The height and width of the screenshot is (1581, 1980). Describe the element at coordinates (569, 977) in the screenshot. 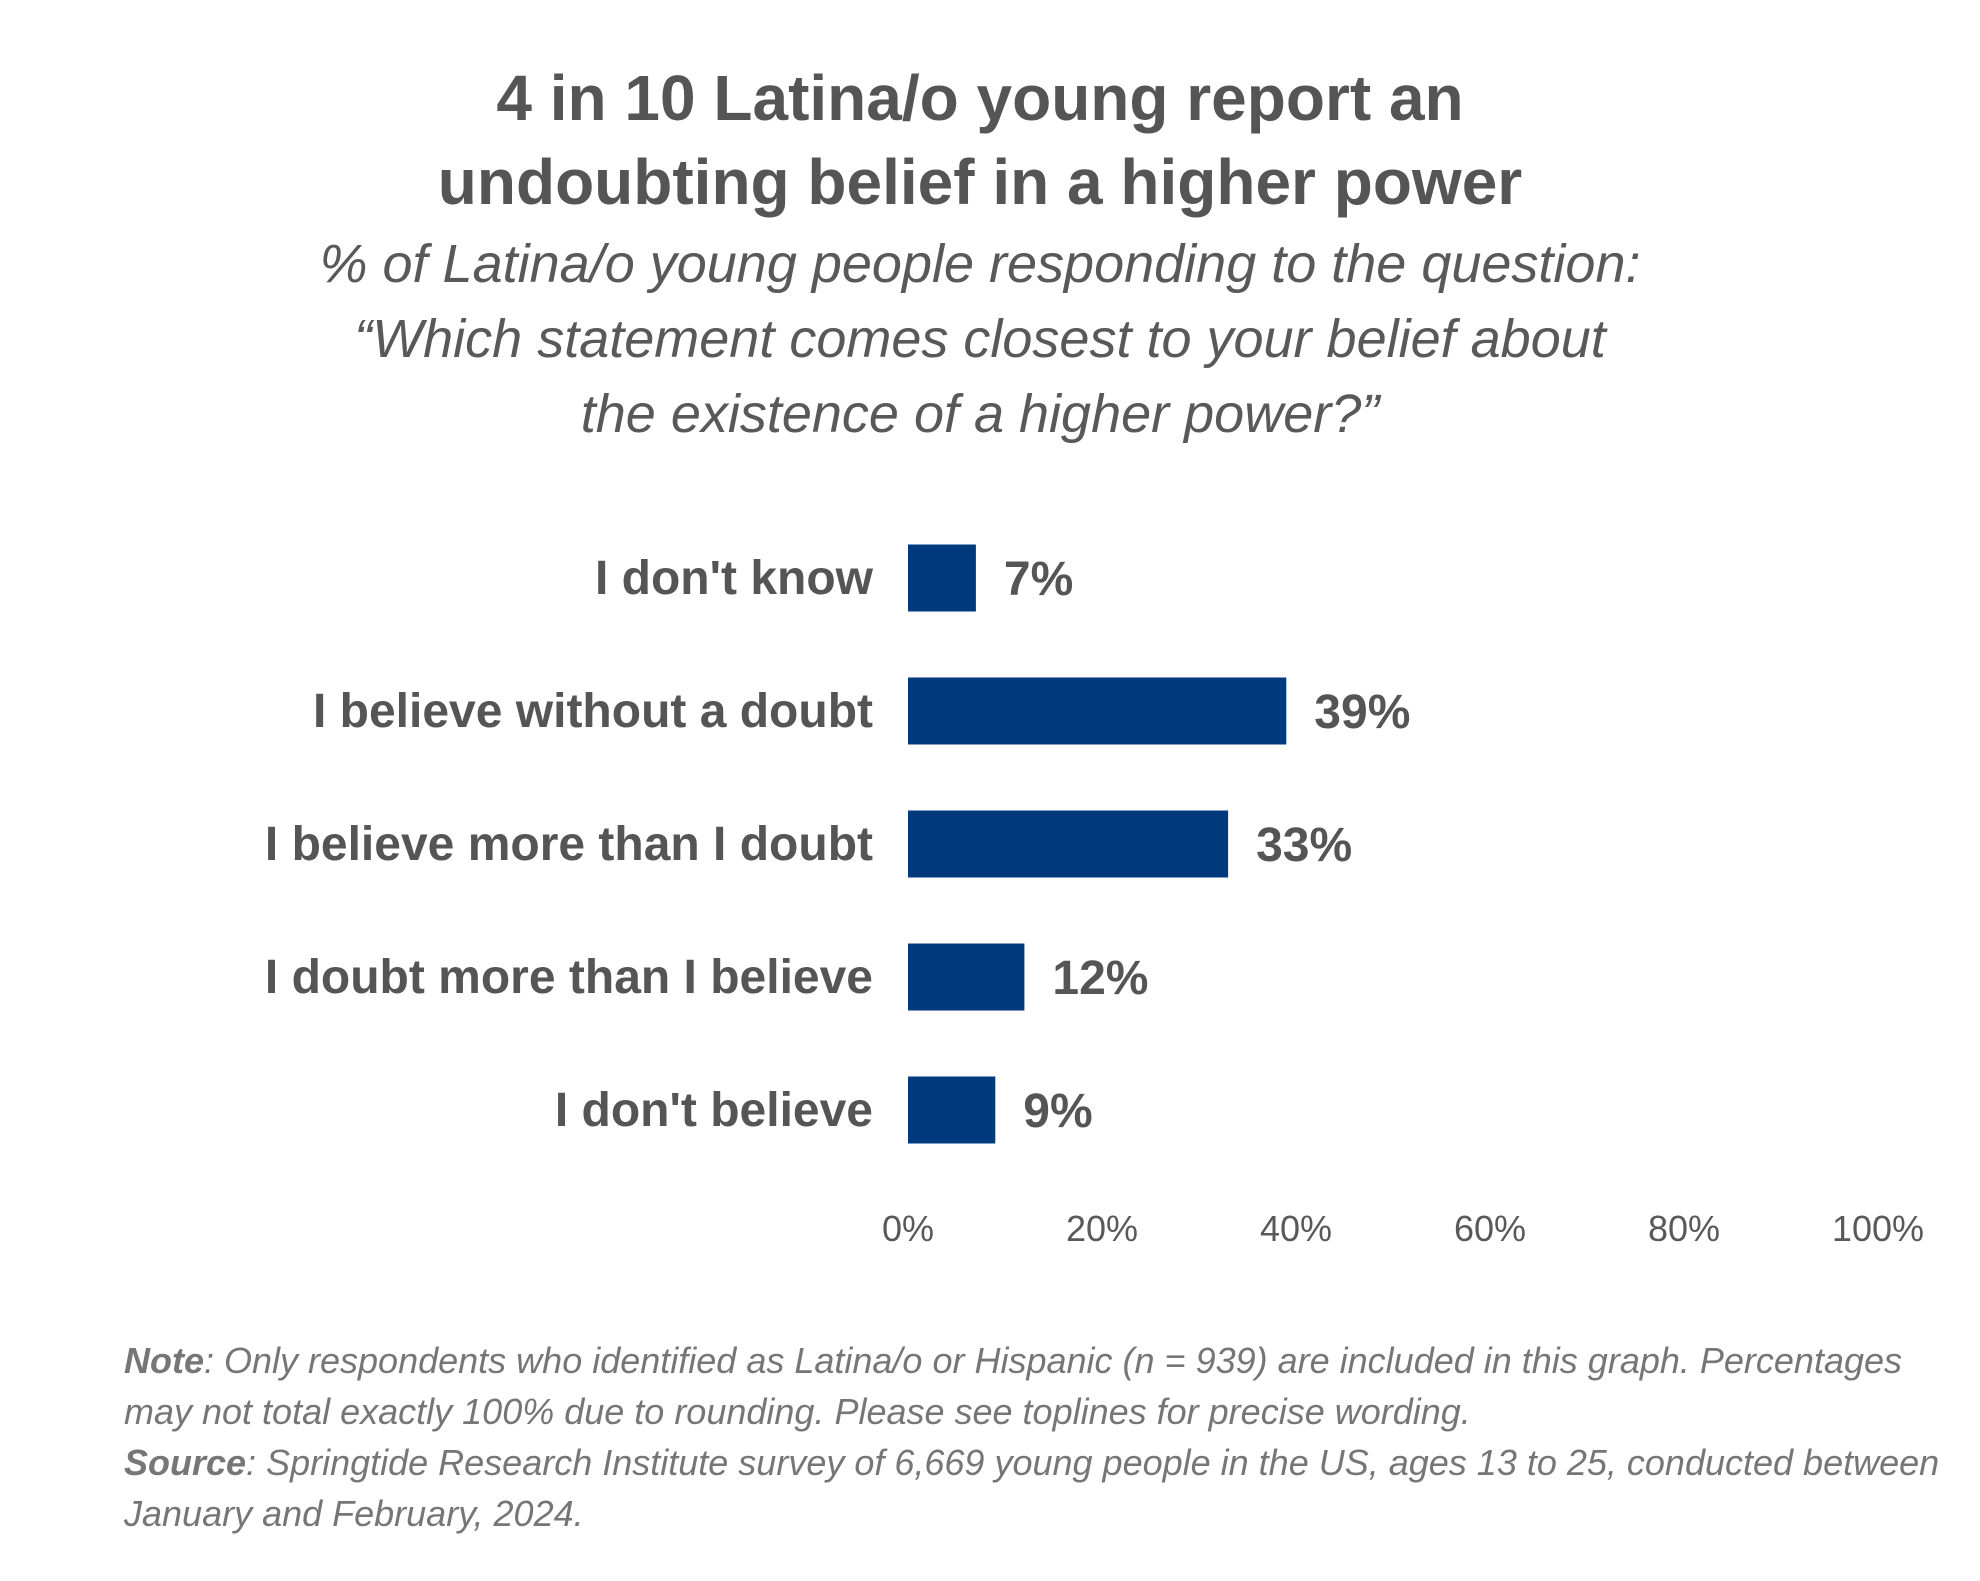

I see `category-label-i-doubt-more-than-i-believe: I doubt more than I believe` at that location.